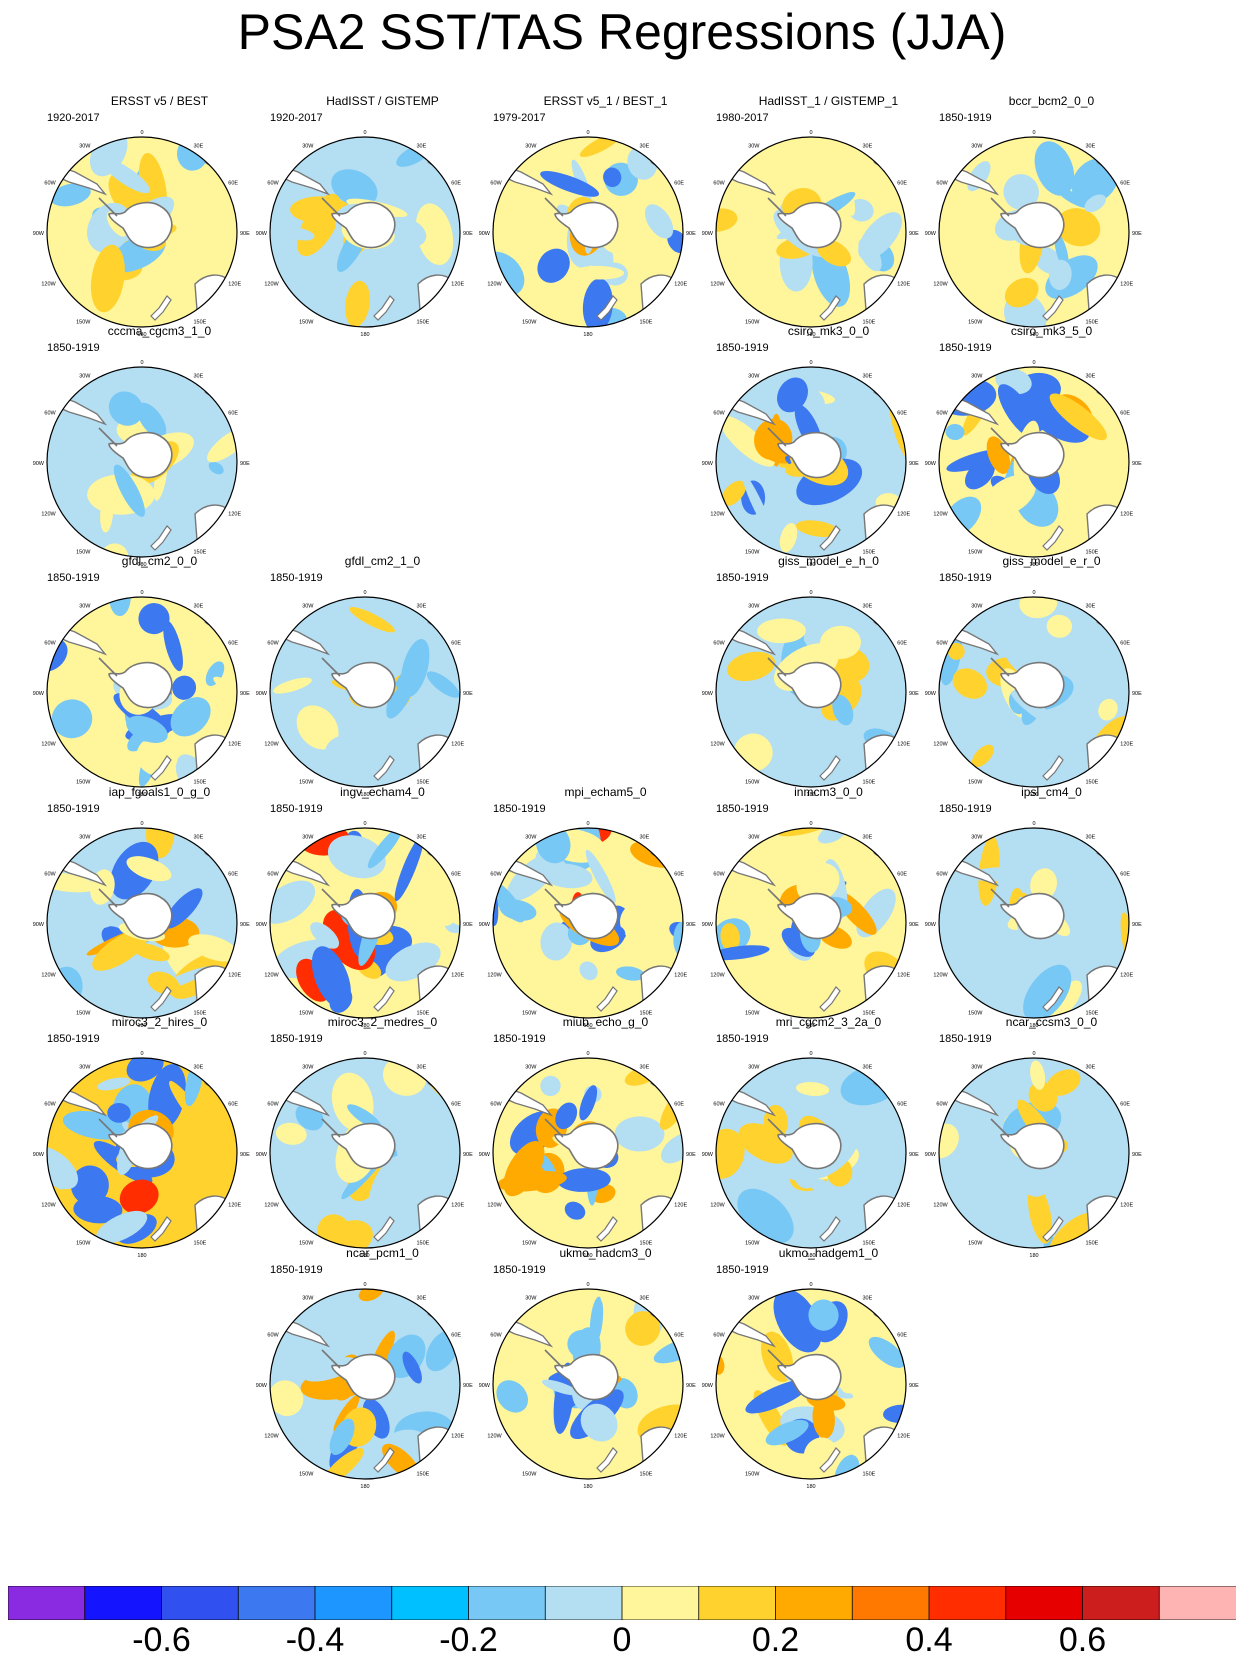  What do you see at coordinates (1051, 101) in the screenshot?
I see `panel-title: bccr_bcm2_0_0` at bounding box center [1051, 101].